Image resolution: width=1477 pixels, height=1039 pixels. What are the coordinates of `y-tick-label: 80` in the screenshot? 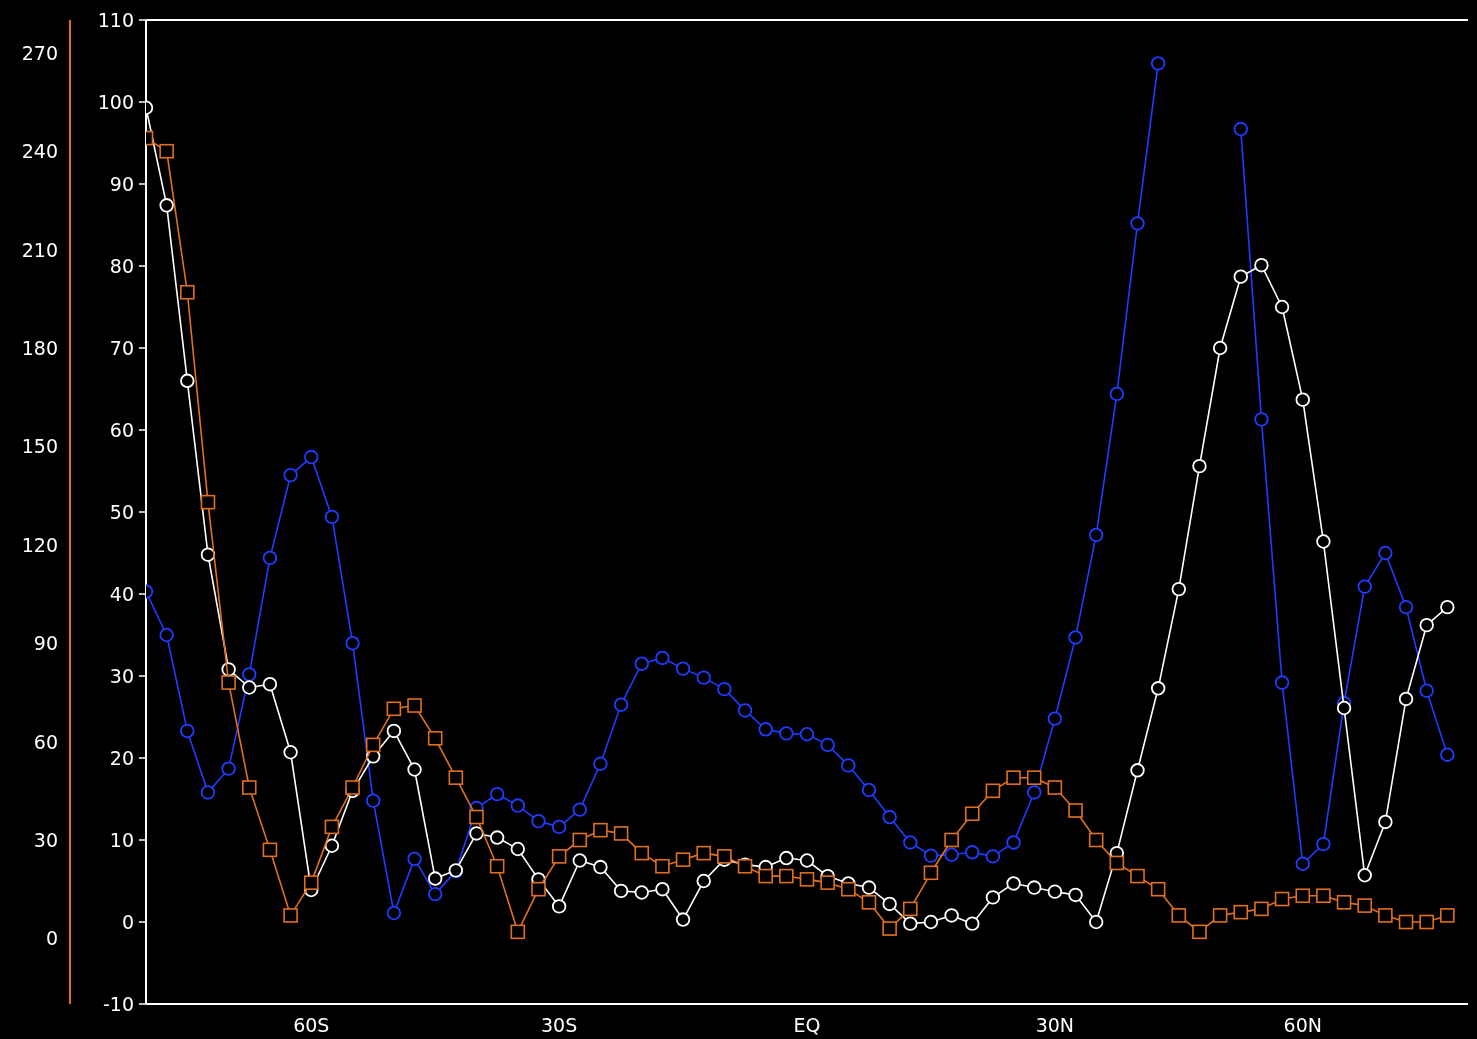 It's located at (121, 266).